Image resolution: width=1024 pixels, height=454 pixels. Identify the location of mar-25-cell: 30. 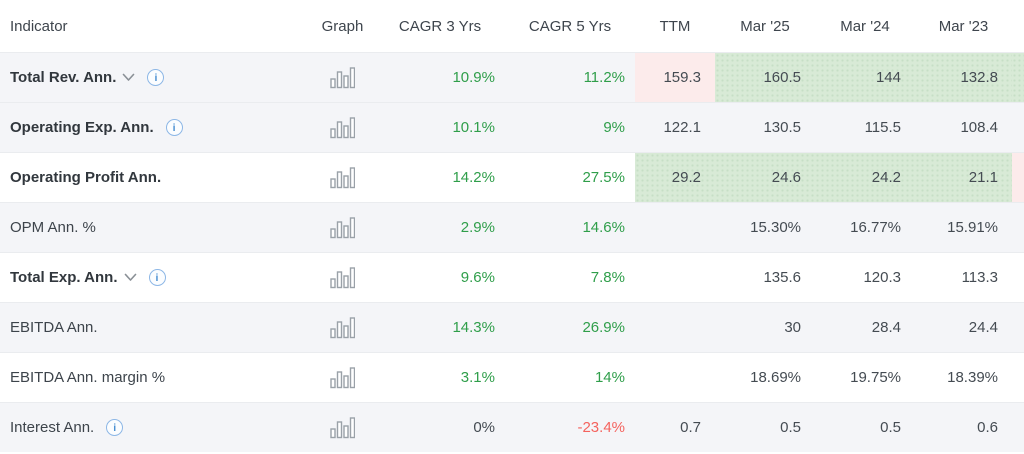
(792, 327).